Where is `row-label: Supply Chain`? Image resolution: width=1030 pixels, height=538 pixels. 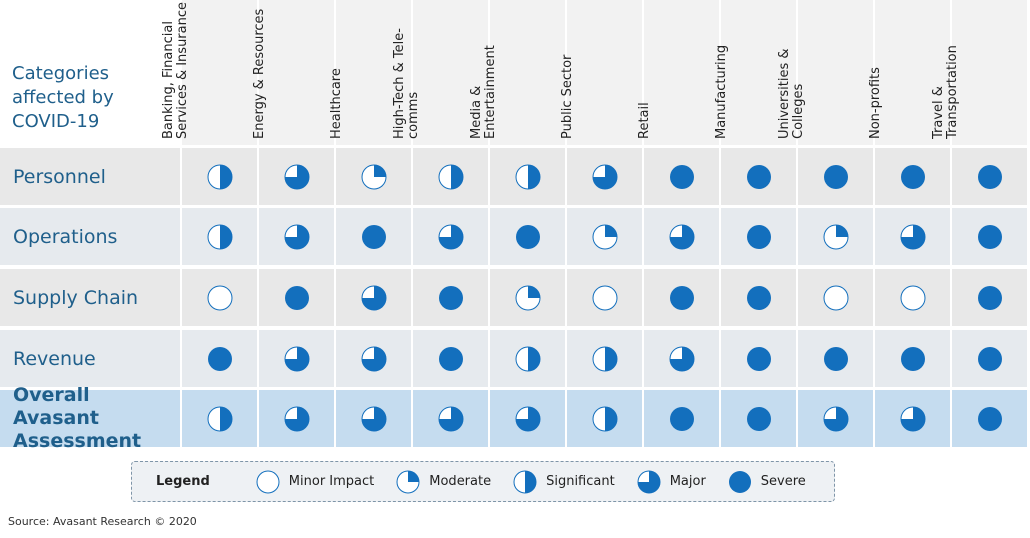
row-label: Supply Chain is located at coordinates (90, 297).